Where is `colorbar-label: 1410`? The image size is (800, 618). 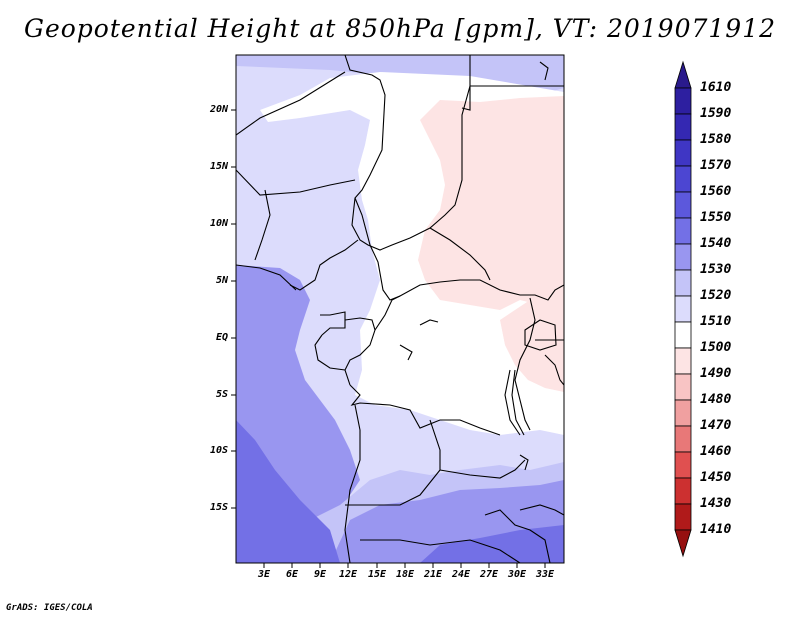
colorbar-label: 1410 is located at coordinates (716, 529).